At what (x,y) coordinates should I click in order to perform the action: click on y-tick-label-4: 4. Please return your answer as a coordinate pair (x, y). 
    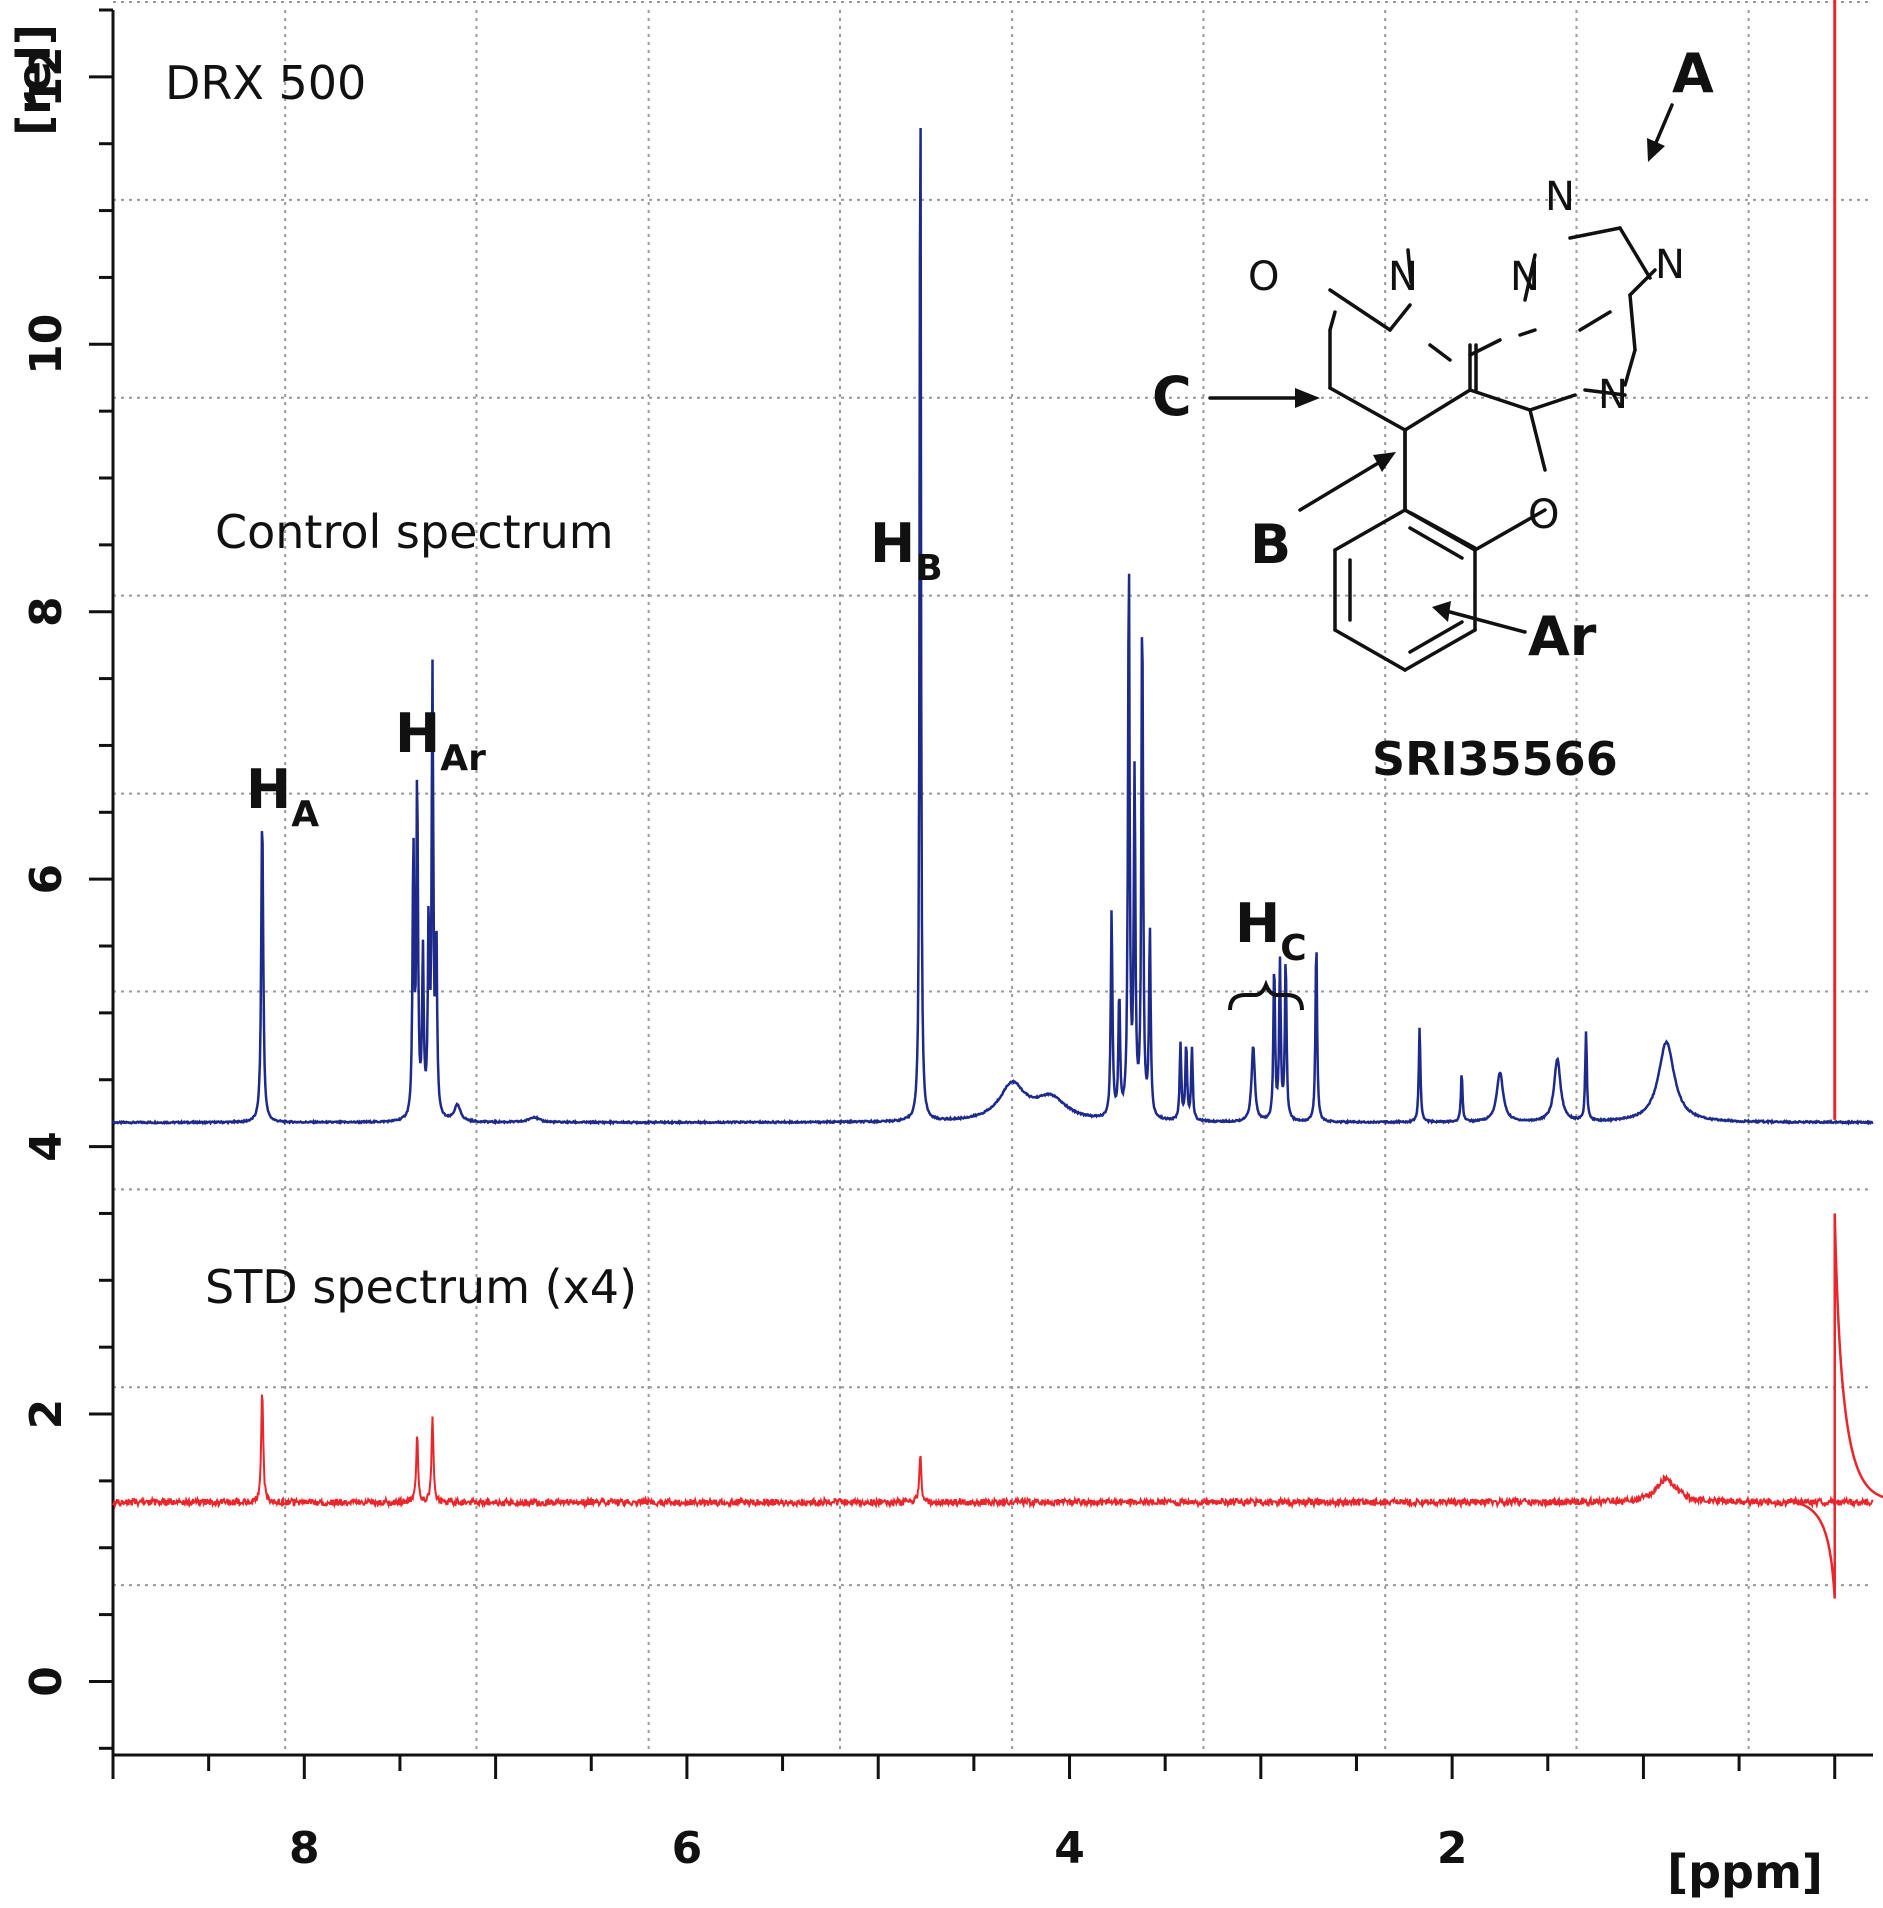
    Looking at the image, I should click on (46, 1146).